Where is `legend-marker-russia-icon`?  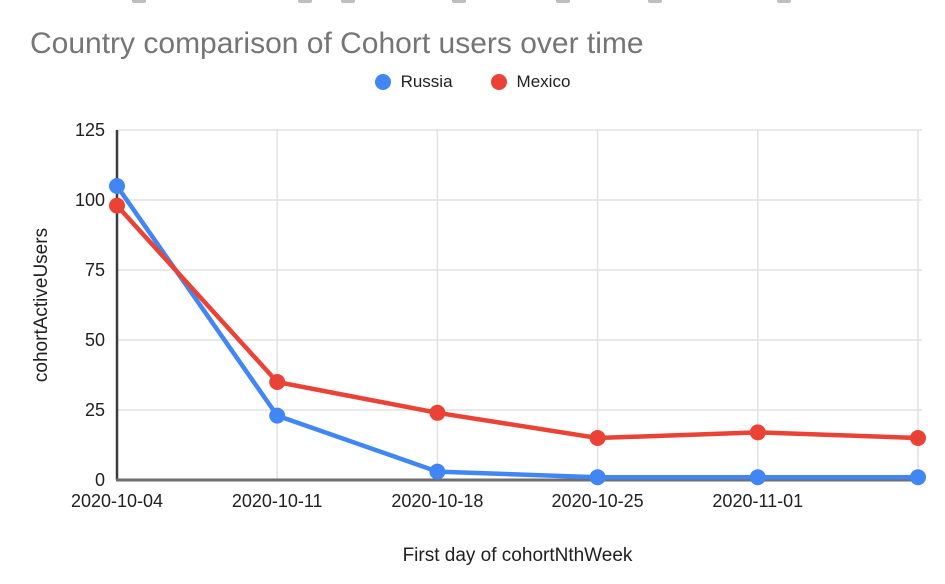
legend-marker-russia-icon is located at coordinates (382, 82).